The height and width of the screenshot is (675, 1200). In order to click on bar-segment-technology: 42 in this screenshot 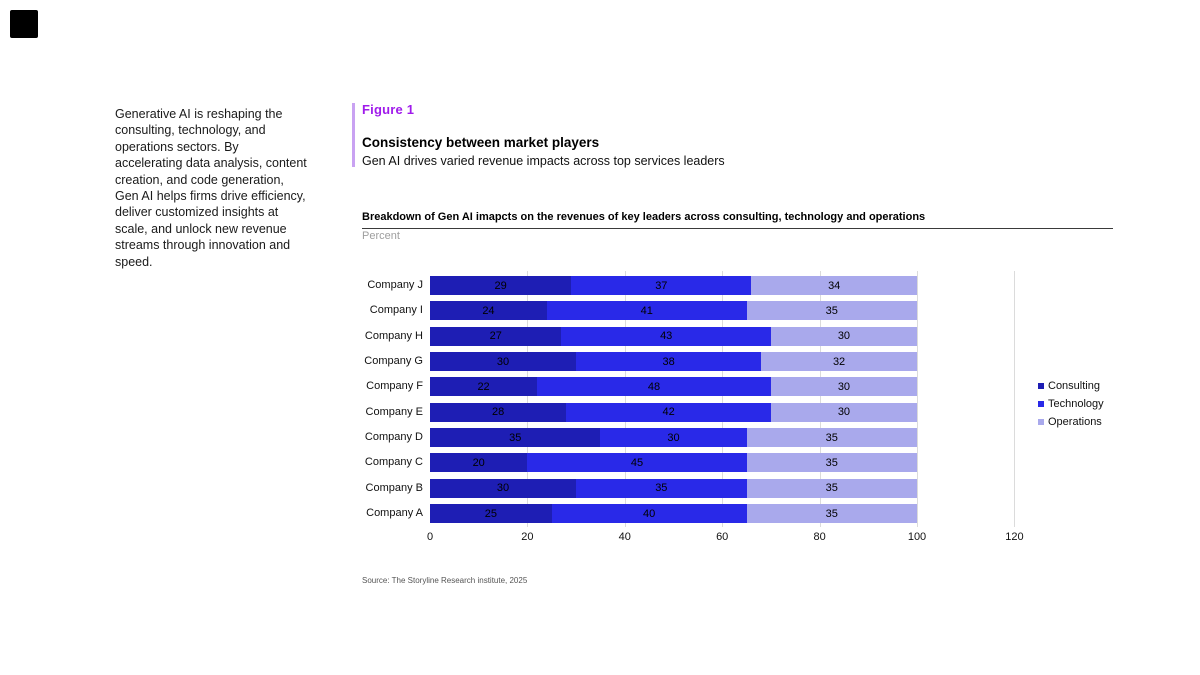, I will do `click(668, 412)`.